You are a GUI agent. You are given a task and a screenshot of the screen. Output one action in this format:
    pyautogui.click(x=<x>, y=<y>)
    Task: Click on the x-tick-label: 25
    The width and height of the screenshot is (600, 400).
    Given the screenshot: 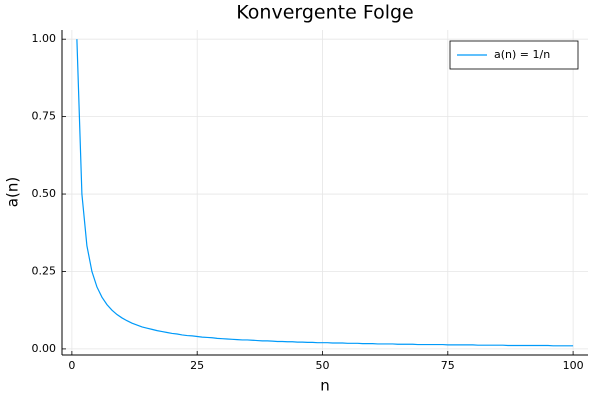 What is the action you would take?
    pyautogui.click(x=197, y=365)
    